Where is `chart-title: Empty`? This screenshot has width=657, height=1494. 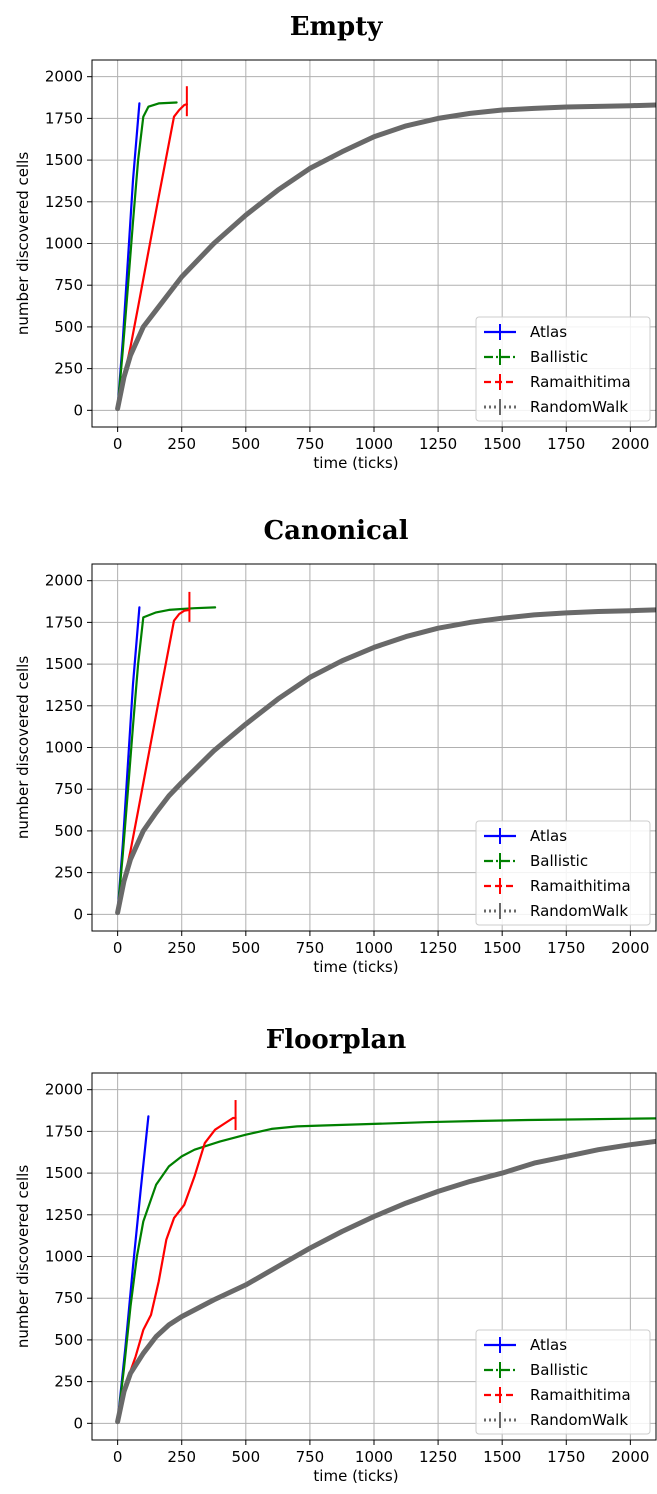 chart-title: Empty is located at coordinates (337, 27).